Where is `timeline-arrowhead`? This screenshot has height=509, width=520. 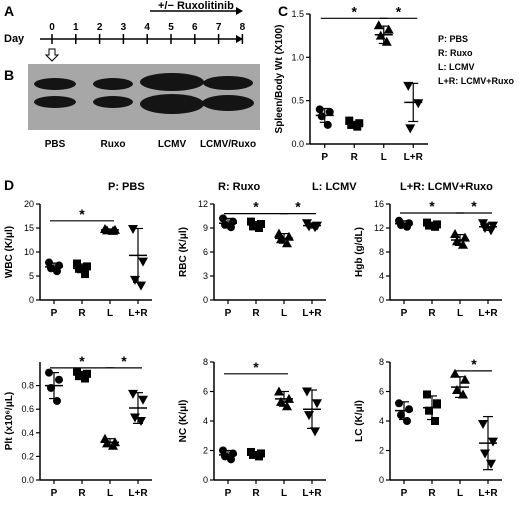 timeline-arrowhead is located at coordinates (239, 39).